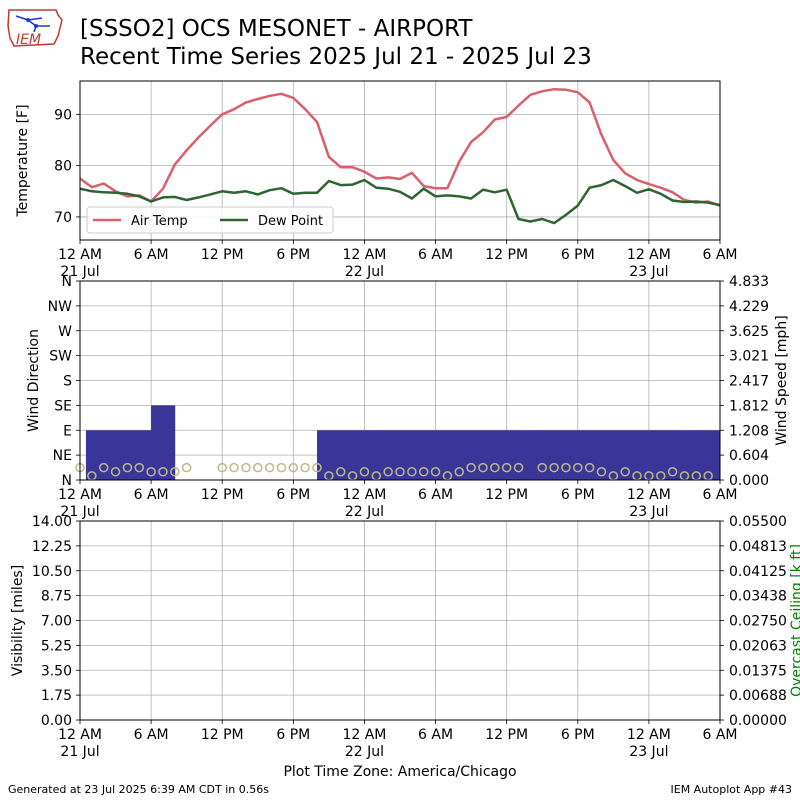 The width and height of the screenshot is (800, 800). I want to click on station-dot-icon, so click(28, 20).